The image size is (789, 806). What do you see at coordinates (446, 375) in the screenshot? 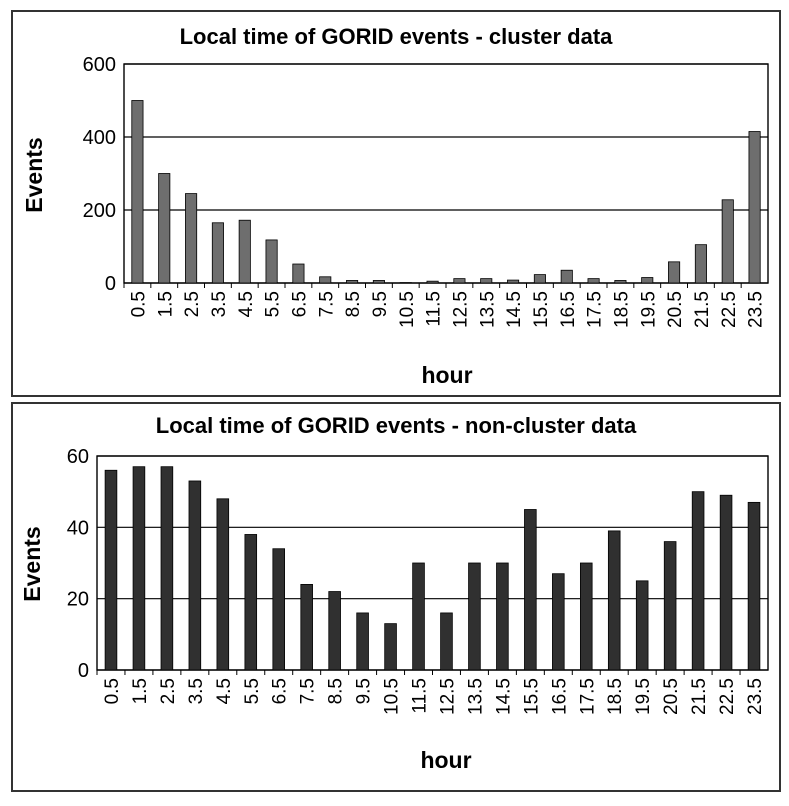
I see `cluster-x-axis-label: hour` at bounding box center [446, 375].